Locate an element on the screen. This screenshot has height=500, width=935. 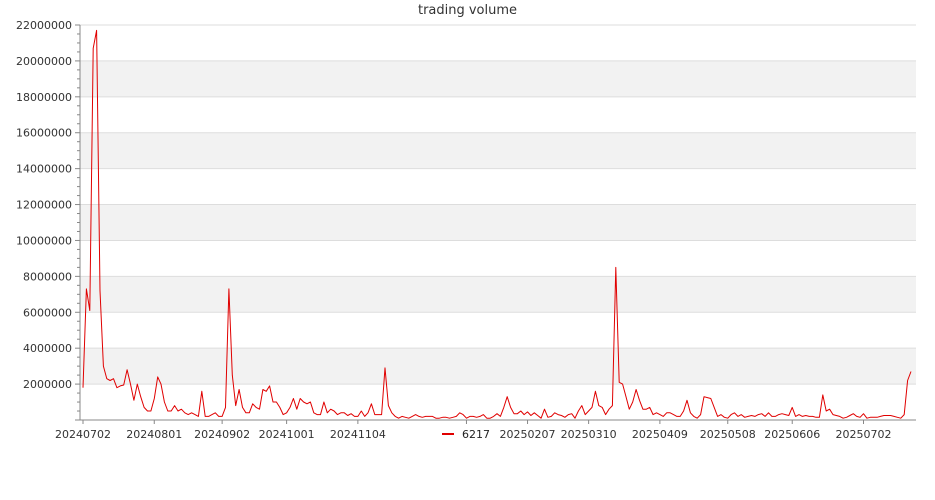
y-tick-label: 12000000 is located at coordinates (44, 205).